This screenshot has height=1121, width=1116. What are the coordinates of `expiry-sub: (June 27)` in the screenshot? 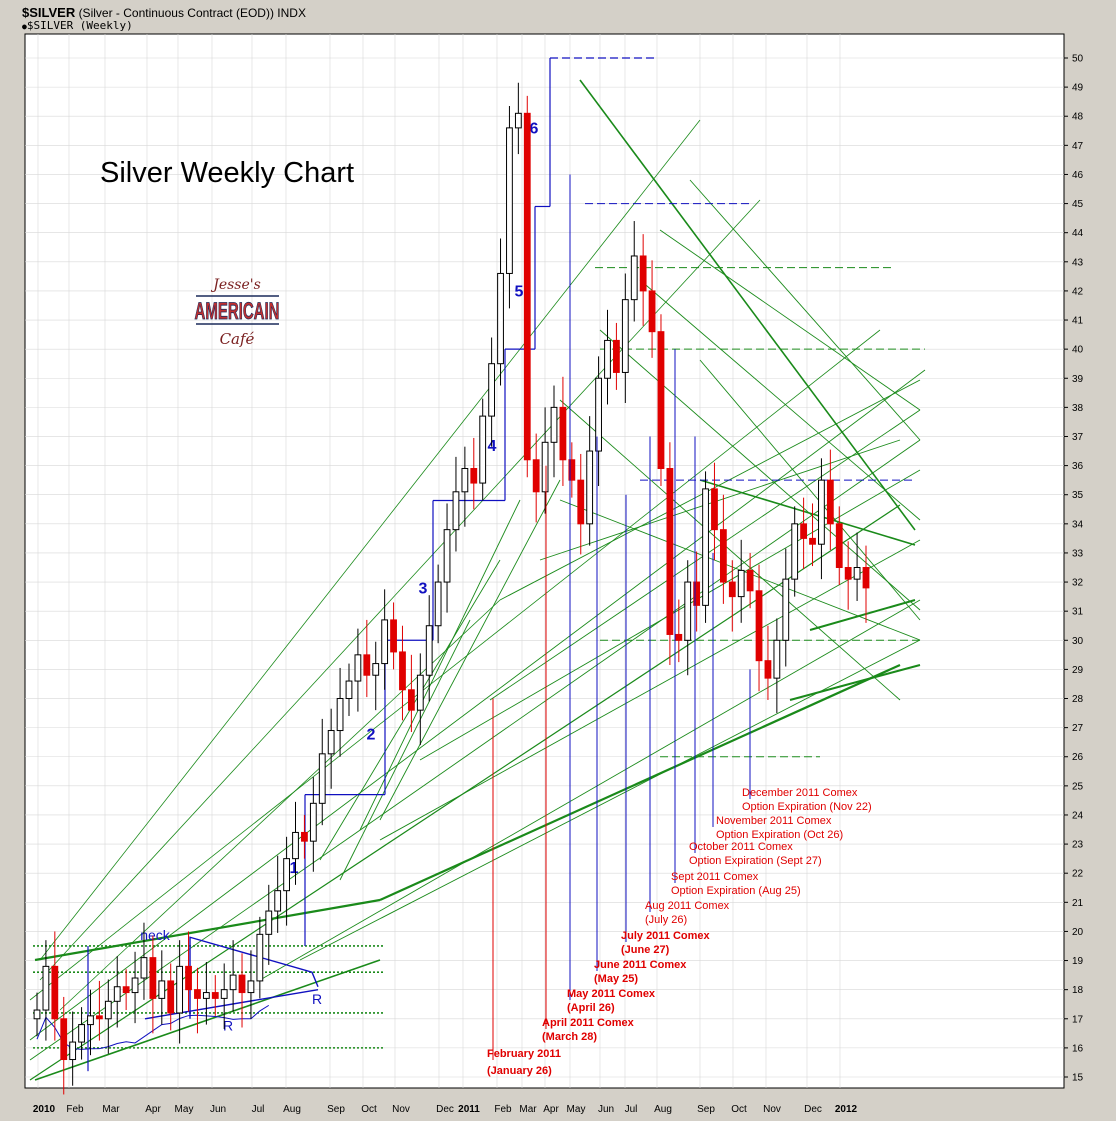 It's located at (645, 950).